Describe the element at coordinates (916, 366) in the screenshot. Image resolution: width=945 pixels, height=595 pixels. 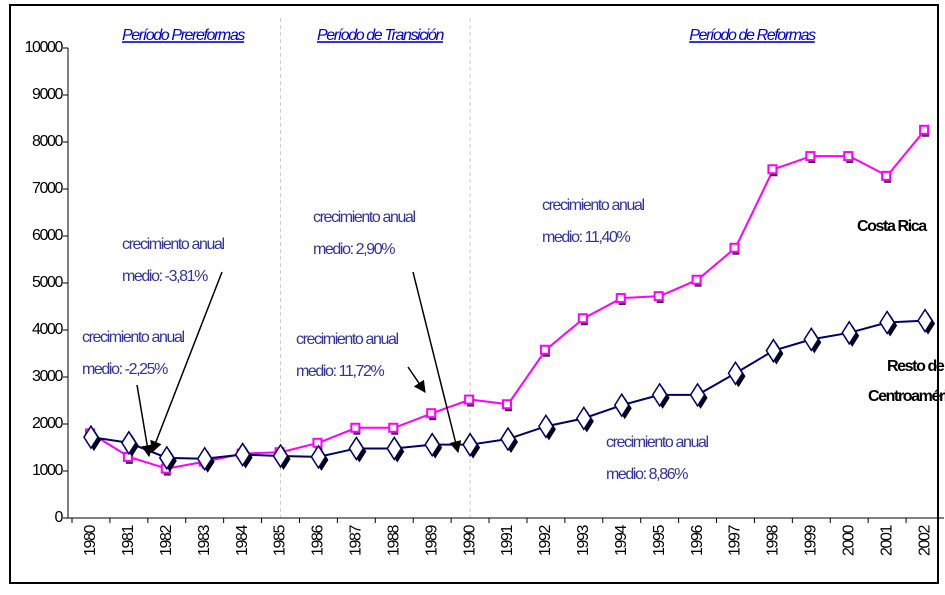
I see `series-label: Resto de` at that location.